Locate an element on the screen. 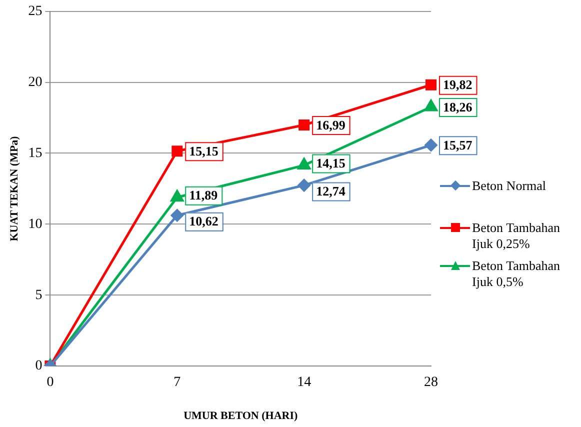  data-label: 15,57 is located at coordinates (458, 145).